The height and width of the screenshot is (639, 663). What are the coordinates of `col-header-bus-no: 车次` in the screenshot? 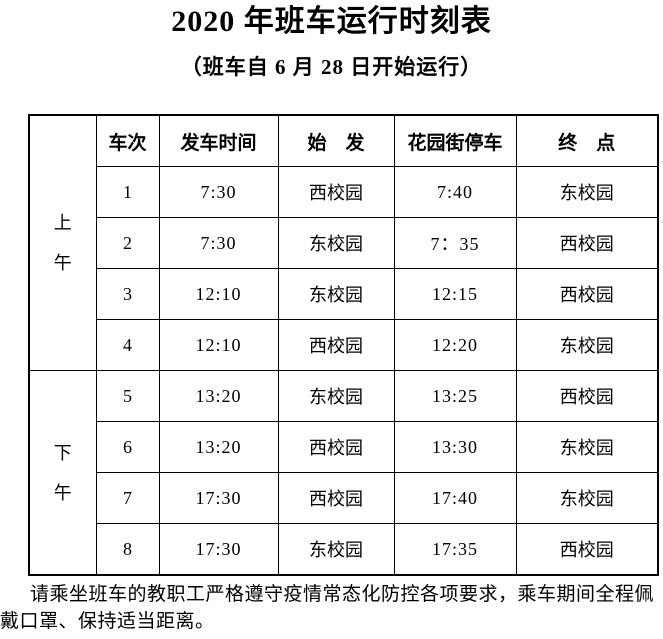 It's located at (127, 140).